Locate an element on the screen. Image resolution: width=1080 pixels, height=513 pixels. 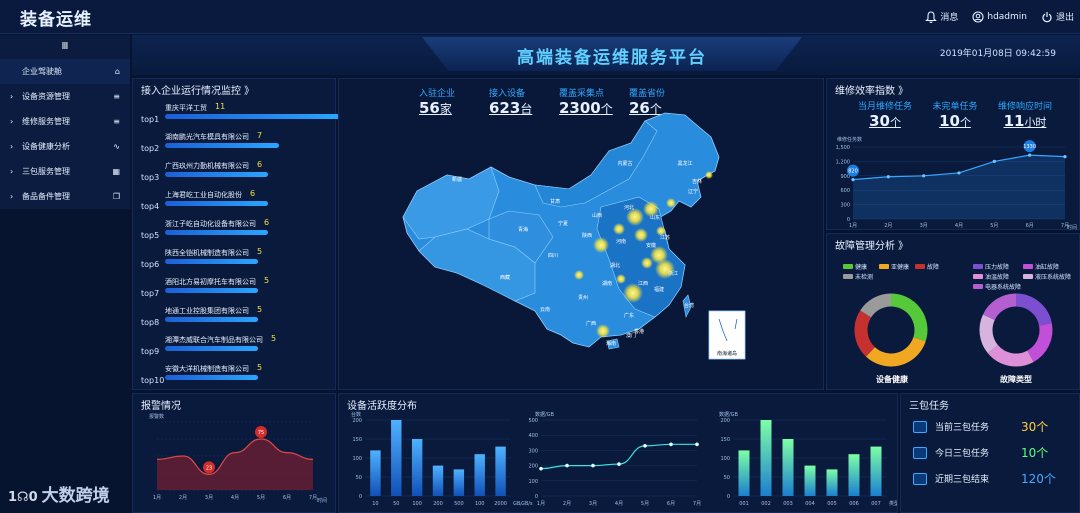
enterprise-count: 5 is located at coordinates (274, 338).